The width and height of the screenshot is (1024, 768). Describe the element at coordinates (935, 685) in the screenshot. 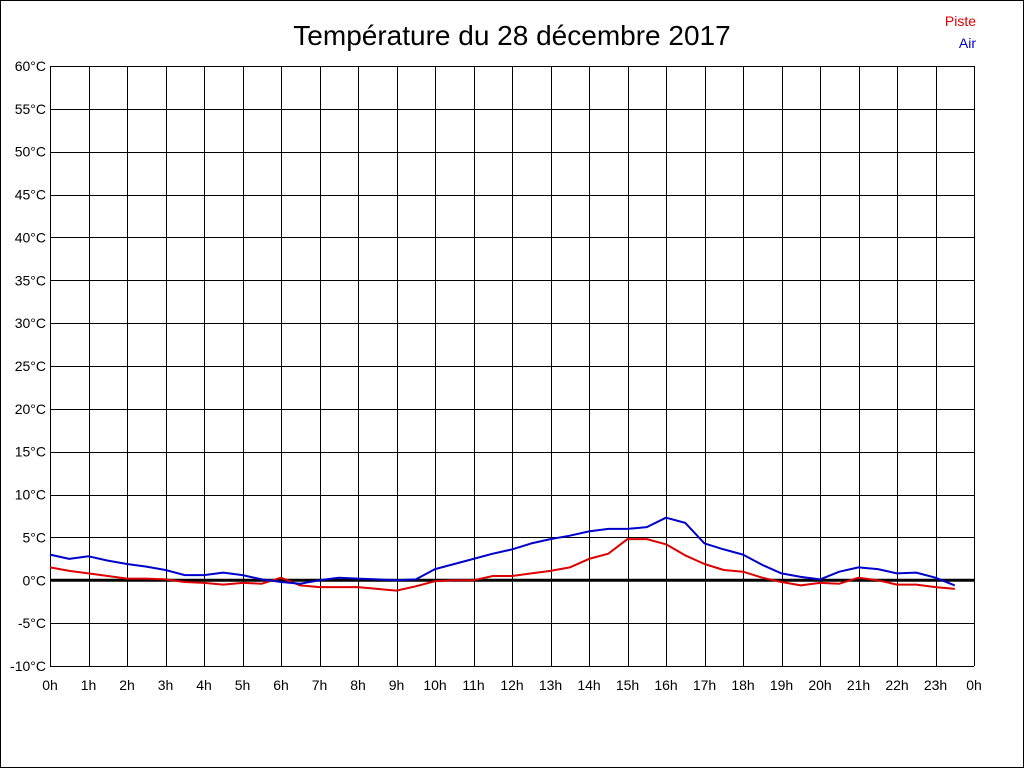

I see `x-tick-label: 23h` at that location.